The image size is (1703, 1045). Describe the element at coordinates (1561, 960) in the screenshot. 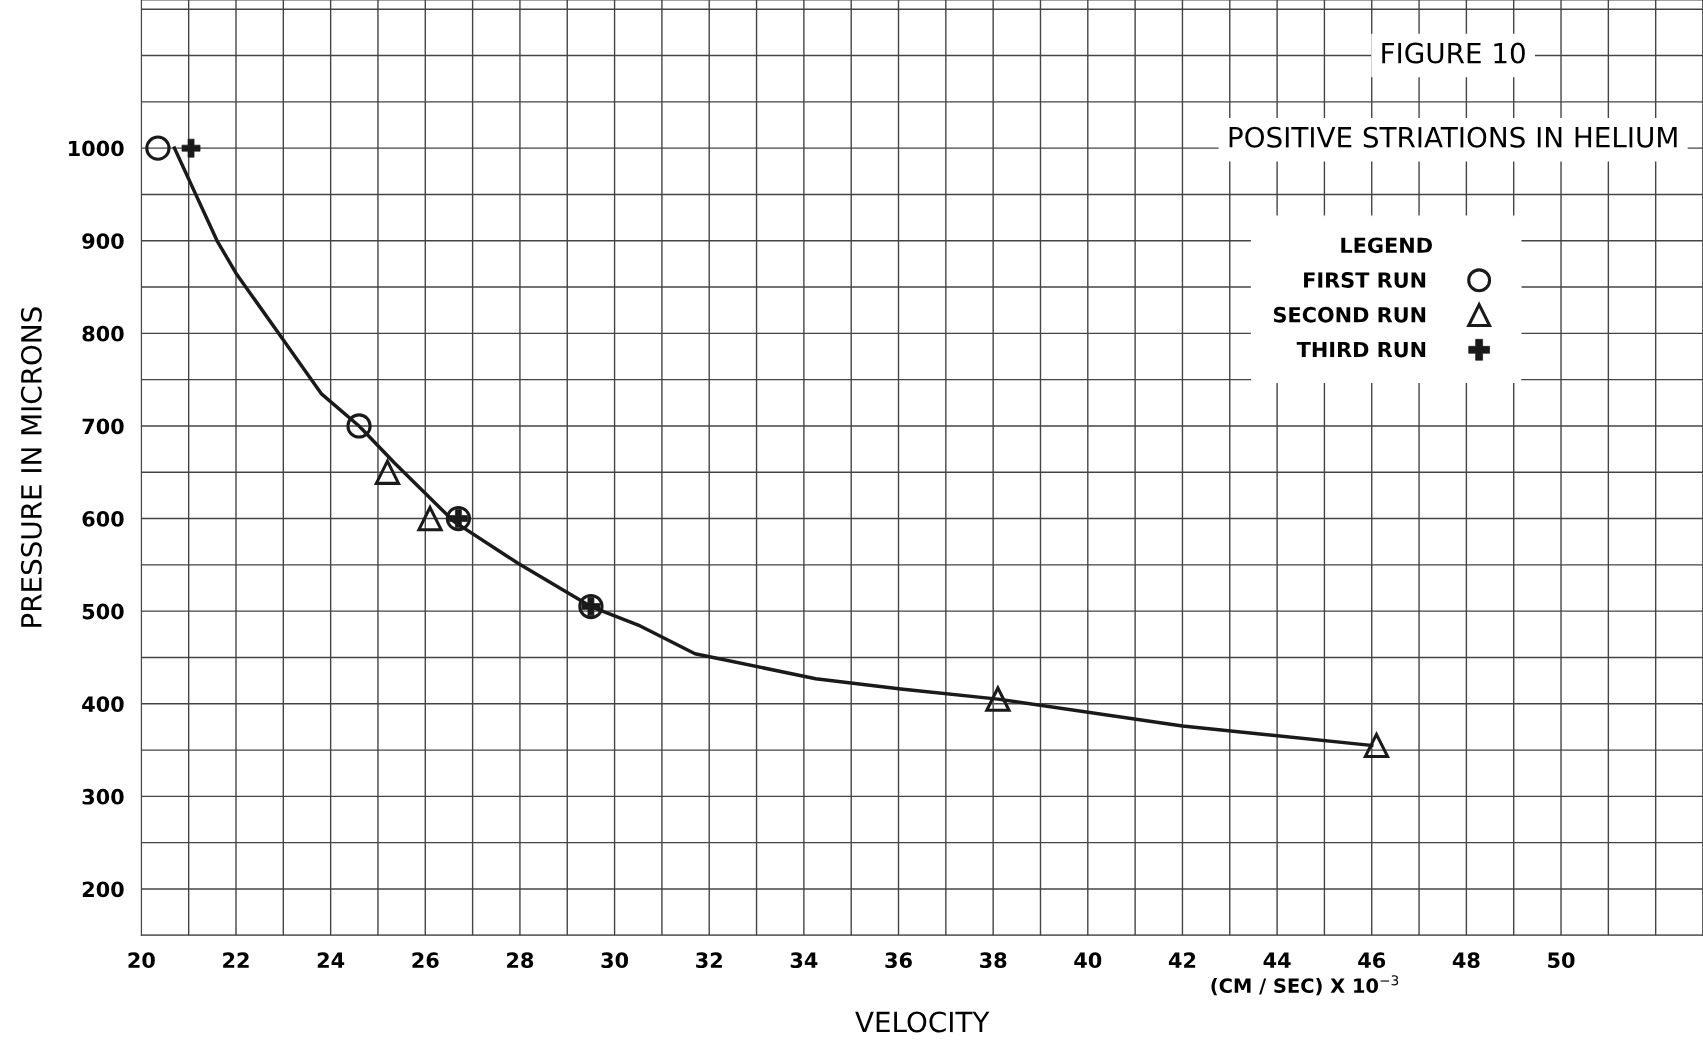

I see `x-tick-label: 50` at that location.